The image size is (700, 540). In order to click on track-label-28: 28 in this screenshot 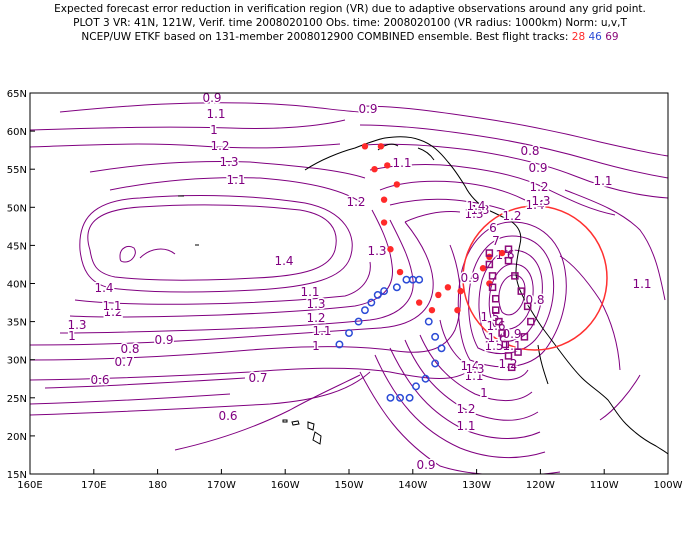, I will do `click(578, 37)`.